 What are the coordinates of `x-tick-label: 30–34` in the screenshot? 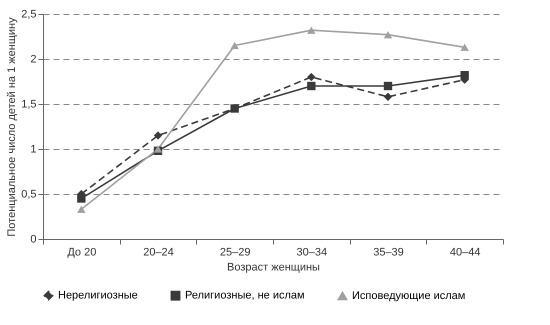 It's located at (312, 252).